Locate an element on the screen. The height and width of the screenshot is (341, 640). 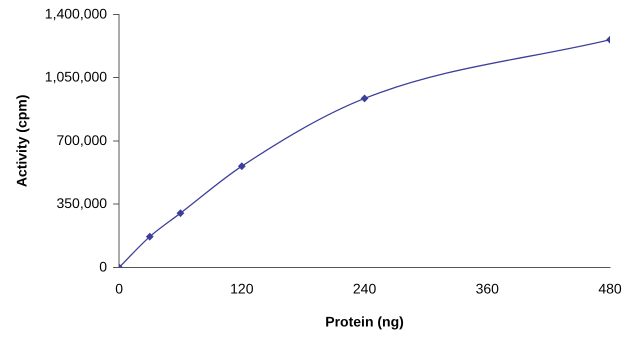
x-tick-label: 480 is located at coordinates (610, 288).